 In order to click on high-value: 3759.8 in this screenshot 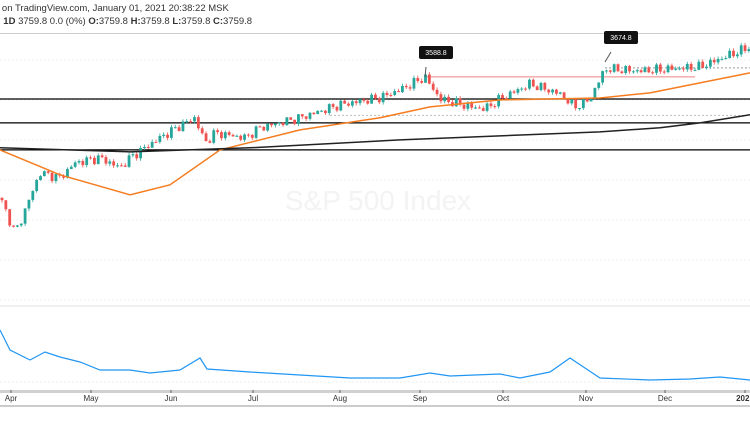, I will do `click(155, 21)`.